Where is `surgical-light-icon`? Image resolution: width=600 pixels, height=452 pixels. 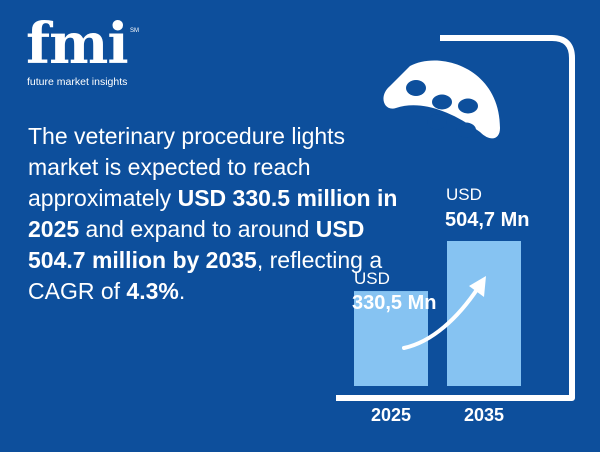 surgical-light-icon is located at coordinates (441, 99).